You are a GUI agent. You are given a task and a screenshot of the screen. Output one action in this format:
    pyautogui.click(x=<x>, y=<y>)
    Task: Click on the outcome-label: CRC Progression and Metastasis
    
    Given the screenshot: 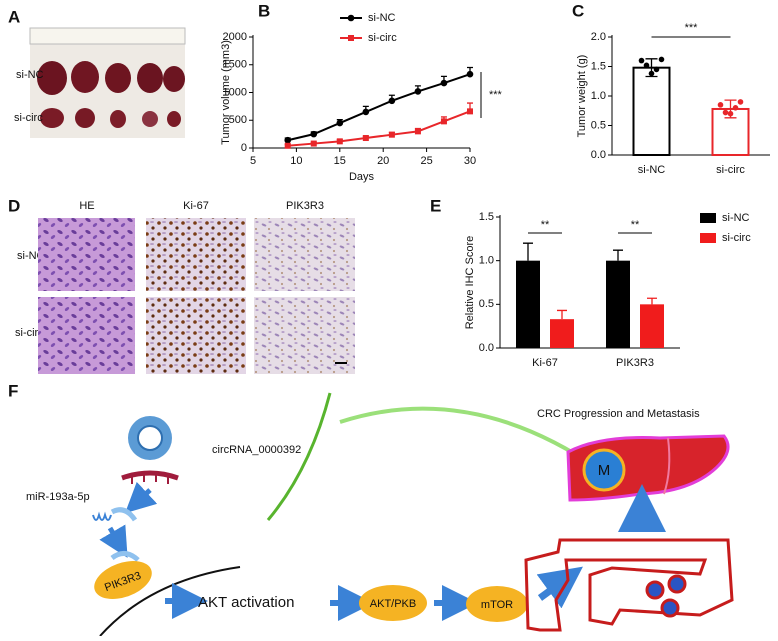 What is the action you would take?
    pyautogui.click(x=618, y=414)
    